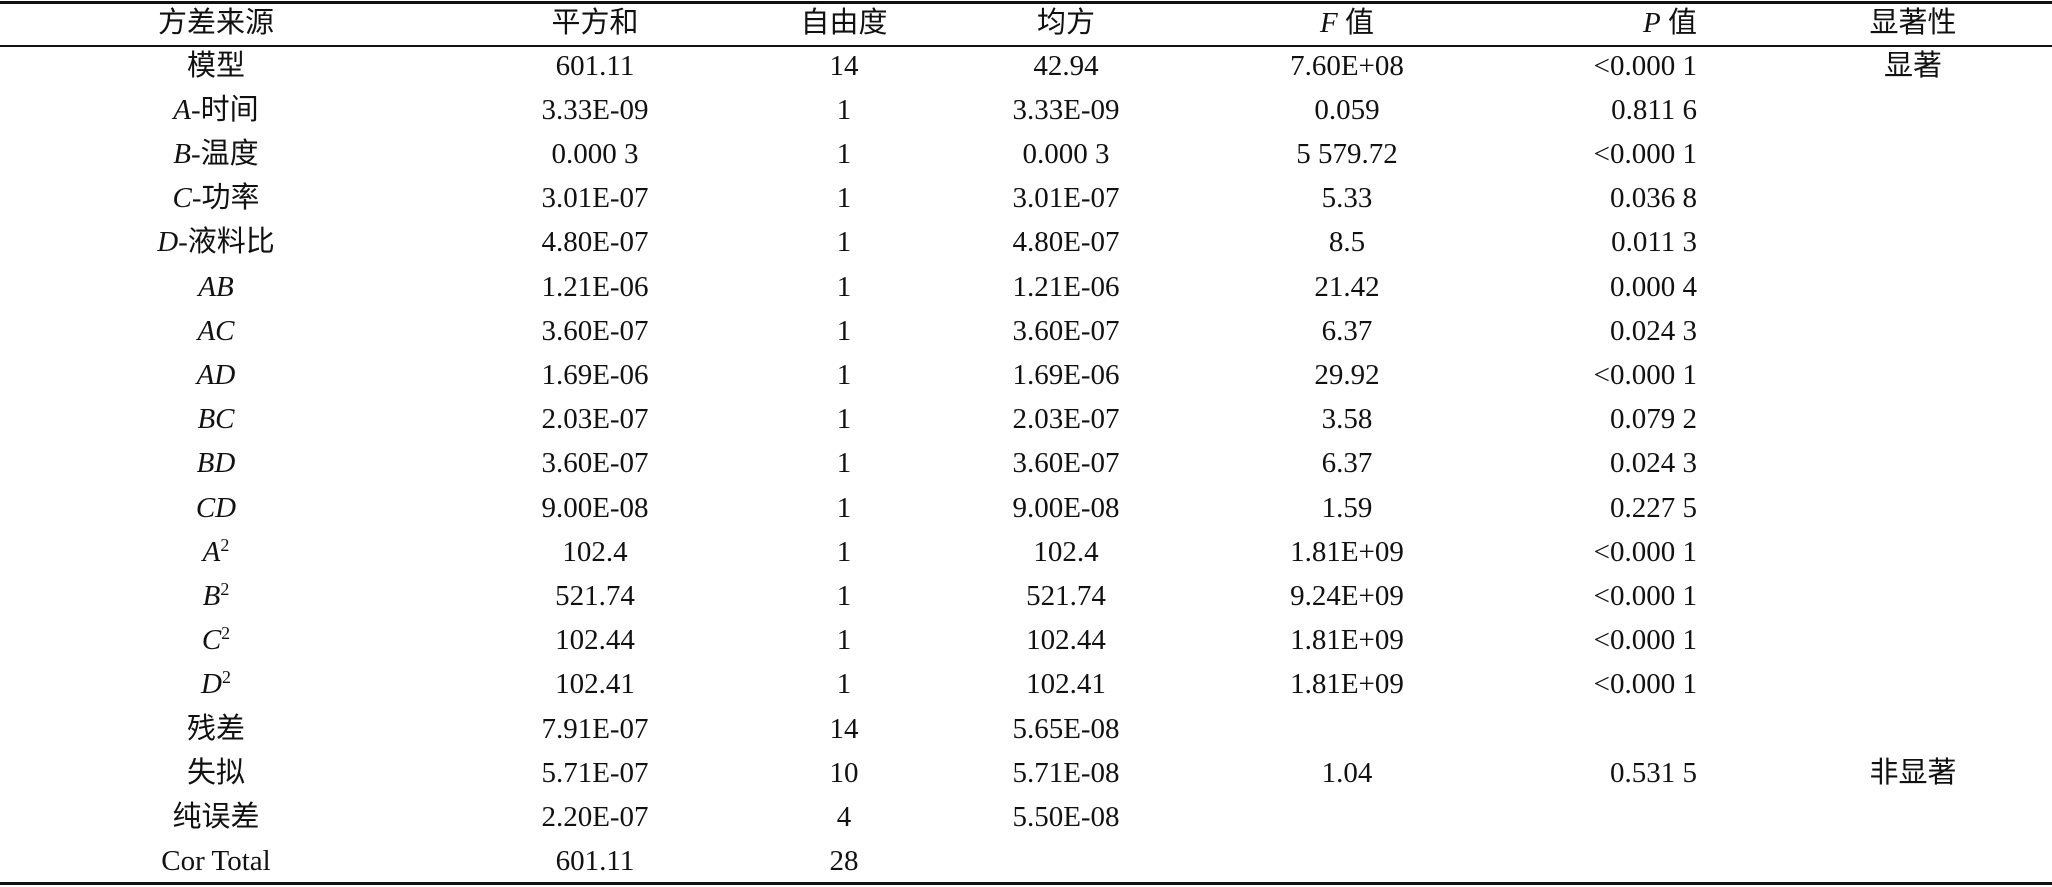  What do you see at coordinates (1347, 286) in the screenshot?
I see `cell-f-value: 21.42` at bounding box center [1347, 286].